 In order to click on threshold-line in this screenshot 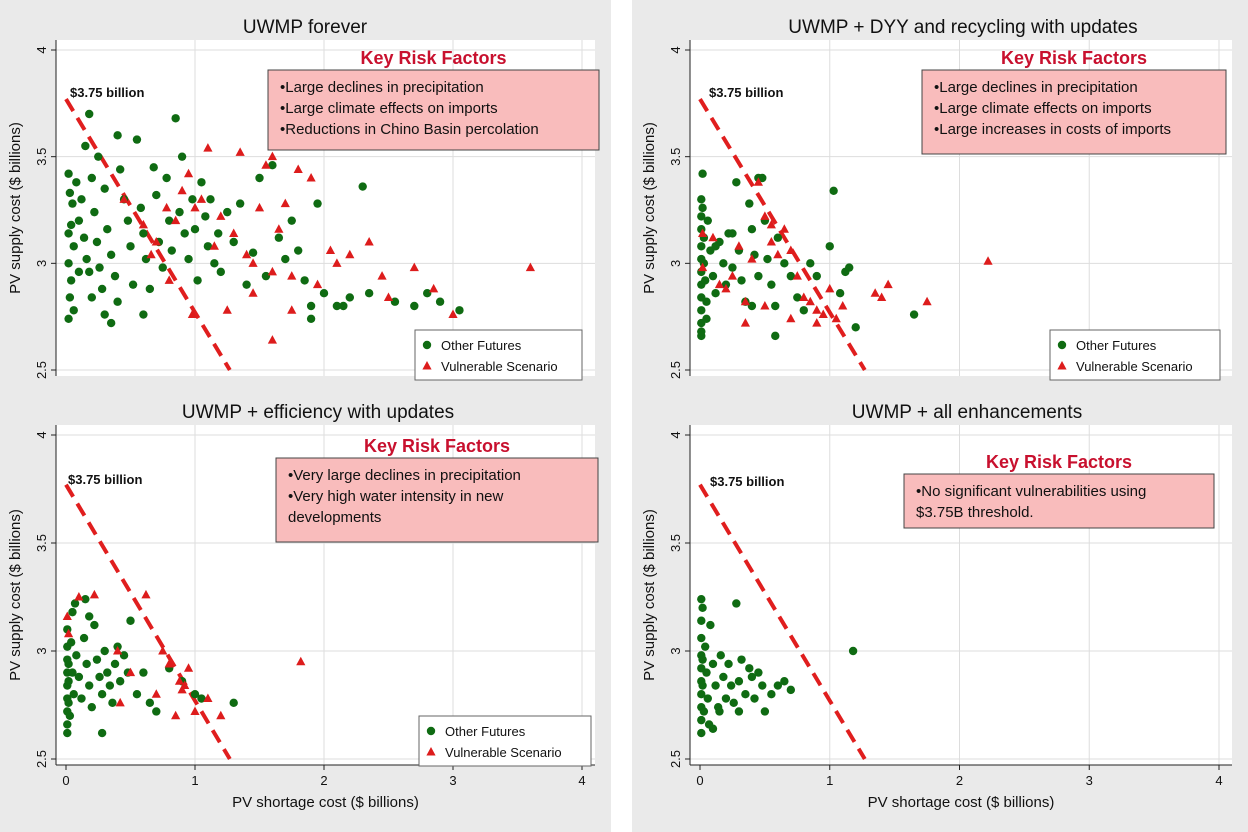, I will do `click(782, 235)`.